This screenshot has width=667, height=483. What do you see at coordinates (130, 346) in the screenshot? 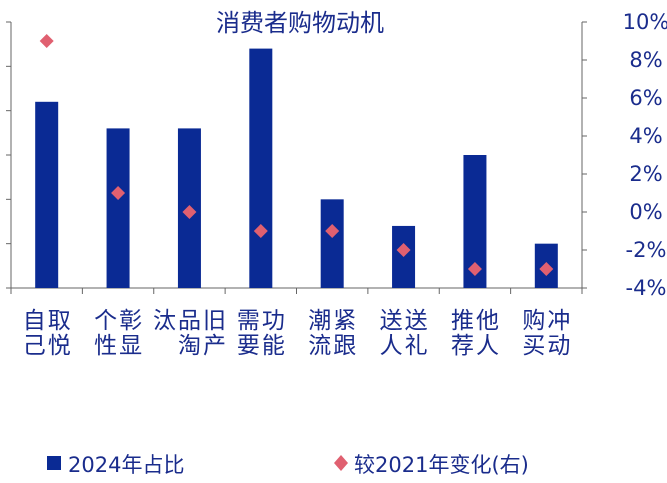
I see `category-char: 显` at bounding box center [130, 346].